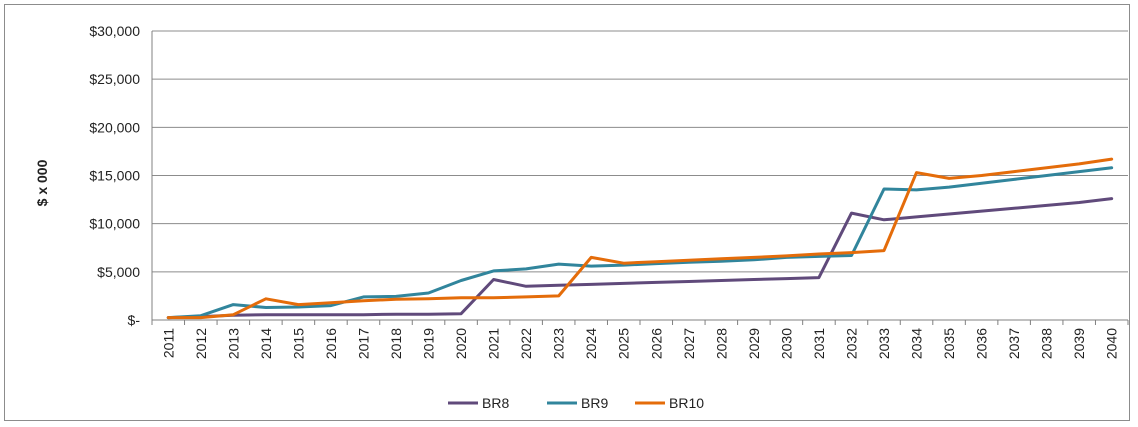 The image size is (1138, 427). Describe the element at coordinates (1112, 343) in the screenshot. I see `x-tick-label: 2040` at that location.